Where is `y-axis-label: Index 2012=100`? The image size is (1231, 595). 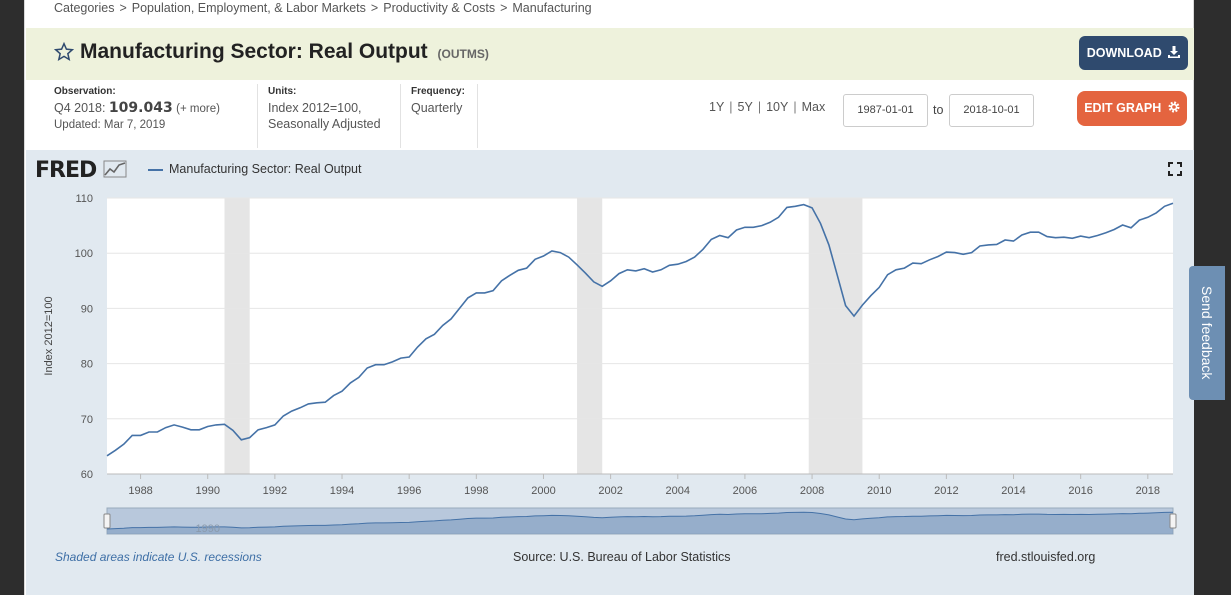 y-axis-label: Index 2012=100 is located at coordinates (49, 335).